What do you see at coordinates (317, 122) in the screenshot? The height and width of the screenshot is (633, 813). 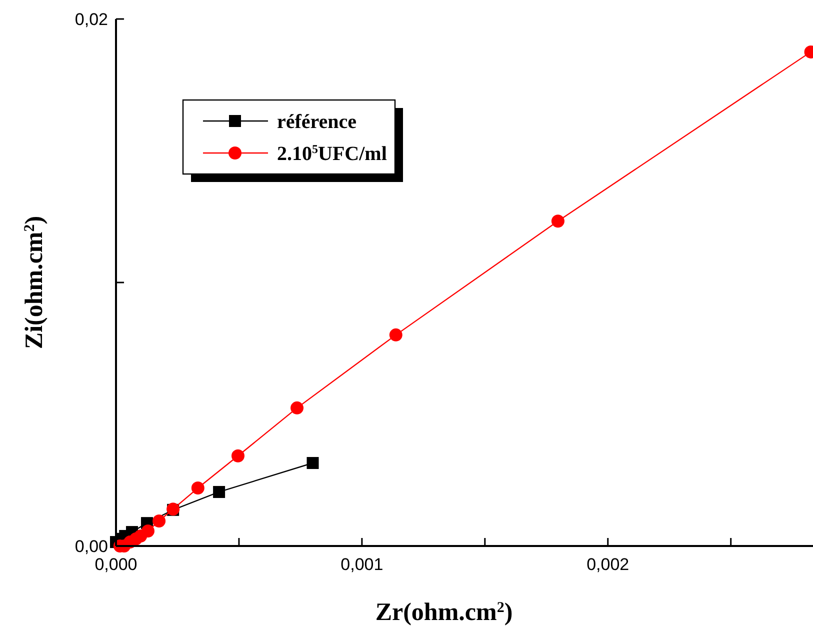 I see `legend-label: référence` at bounding box center [317, 122].